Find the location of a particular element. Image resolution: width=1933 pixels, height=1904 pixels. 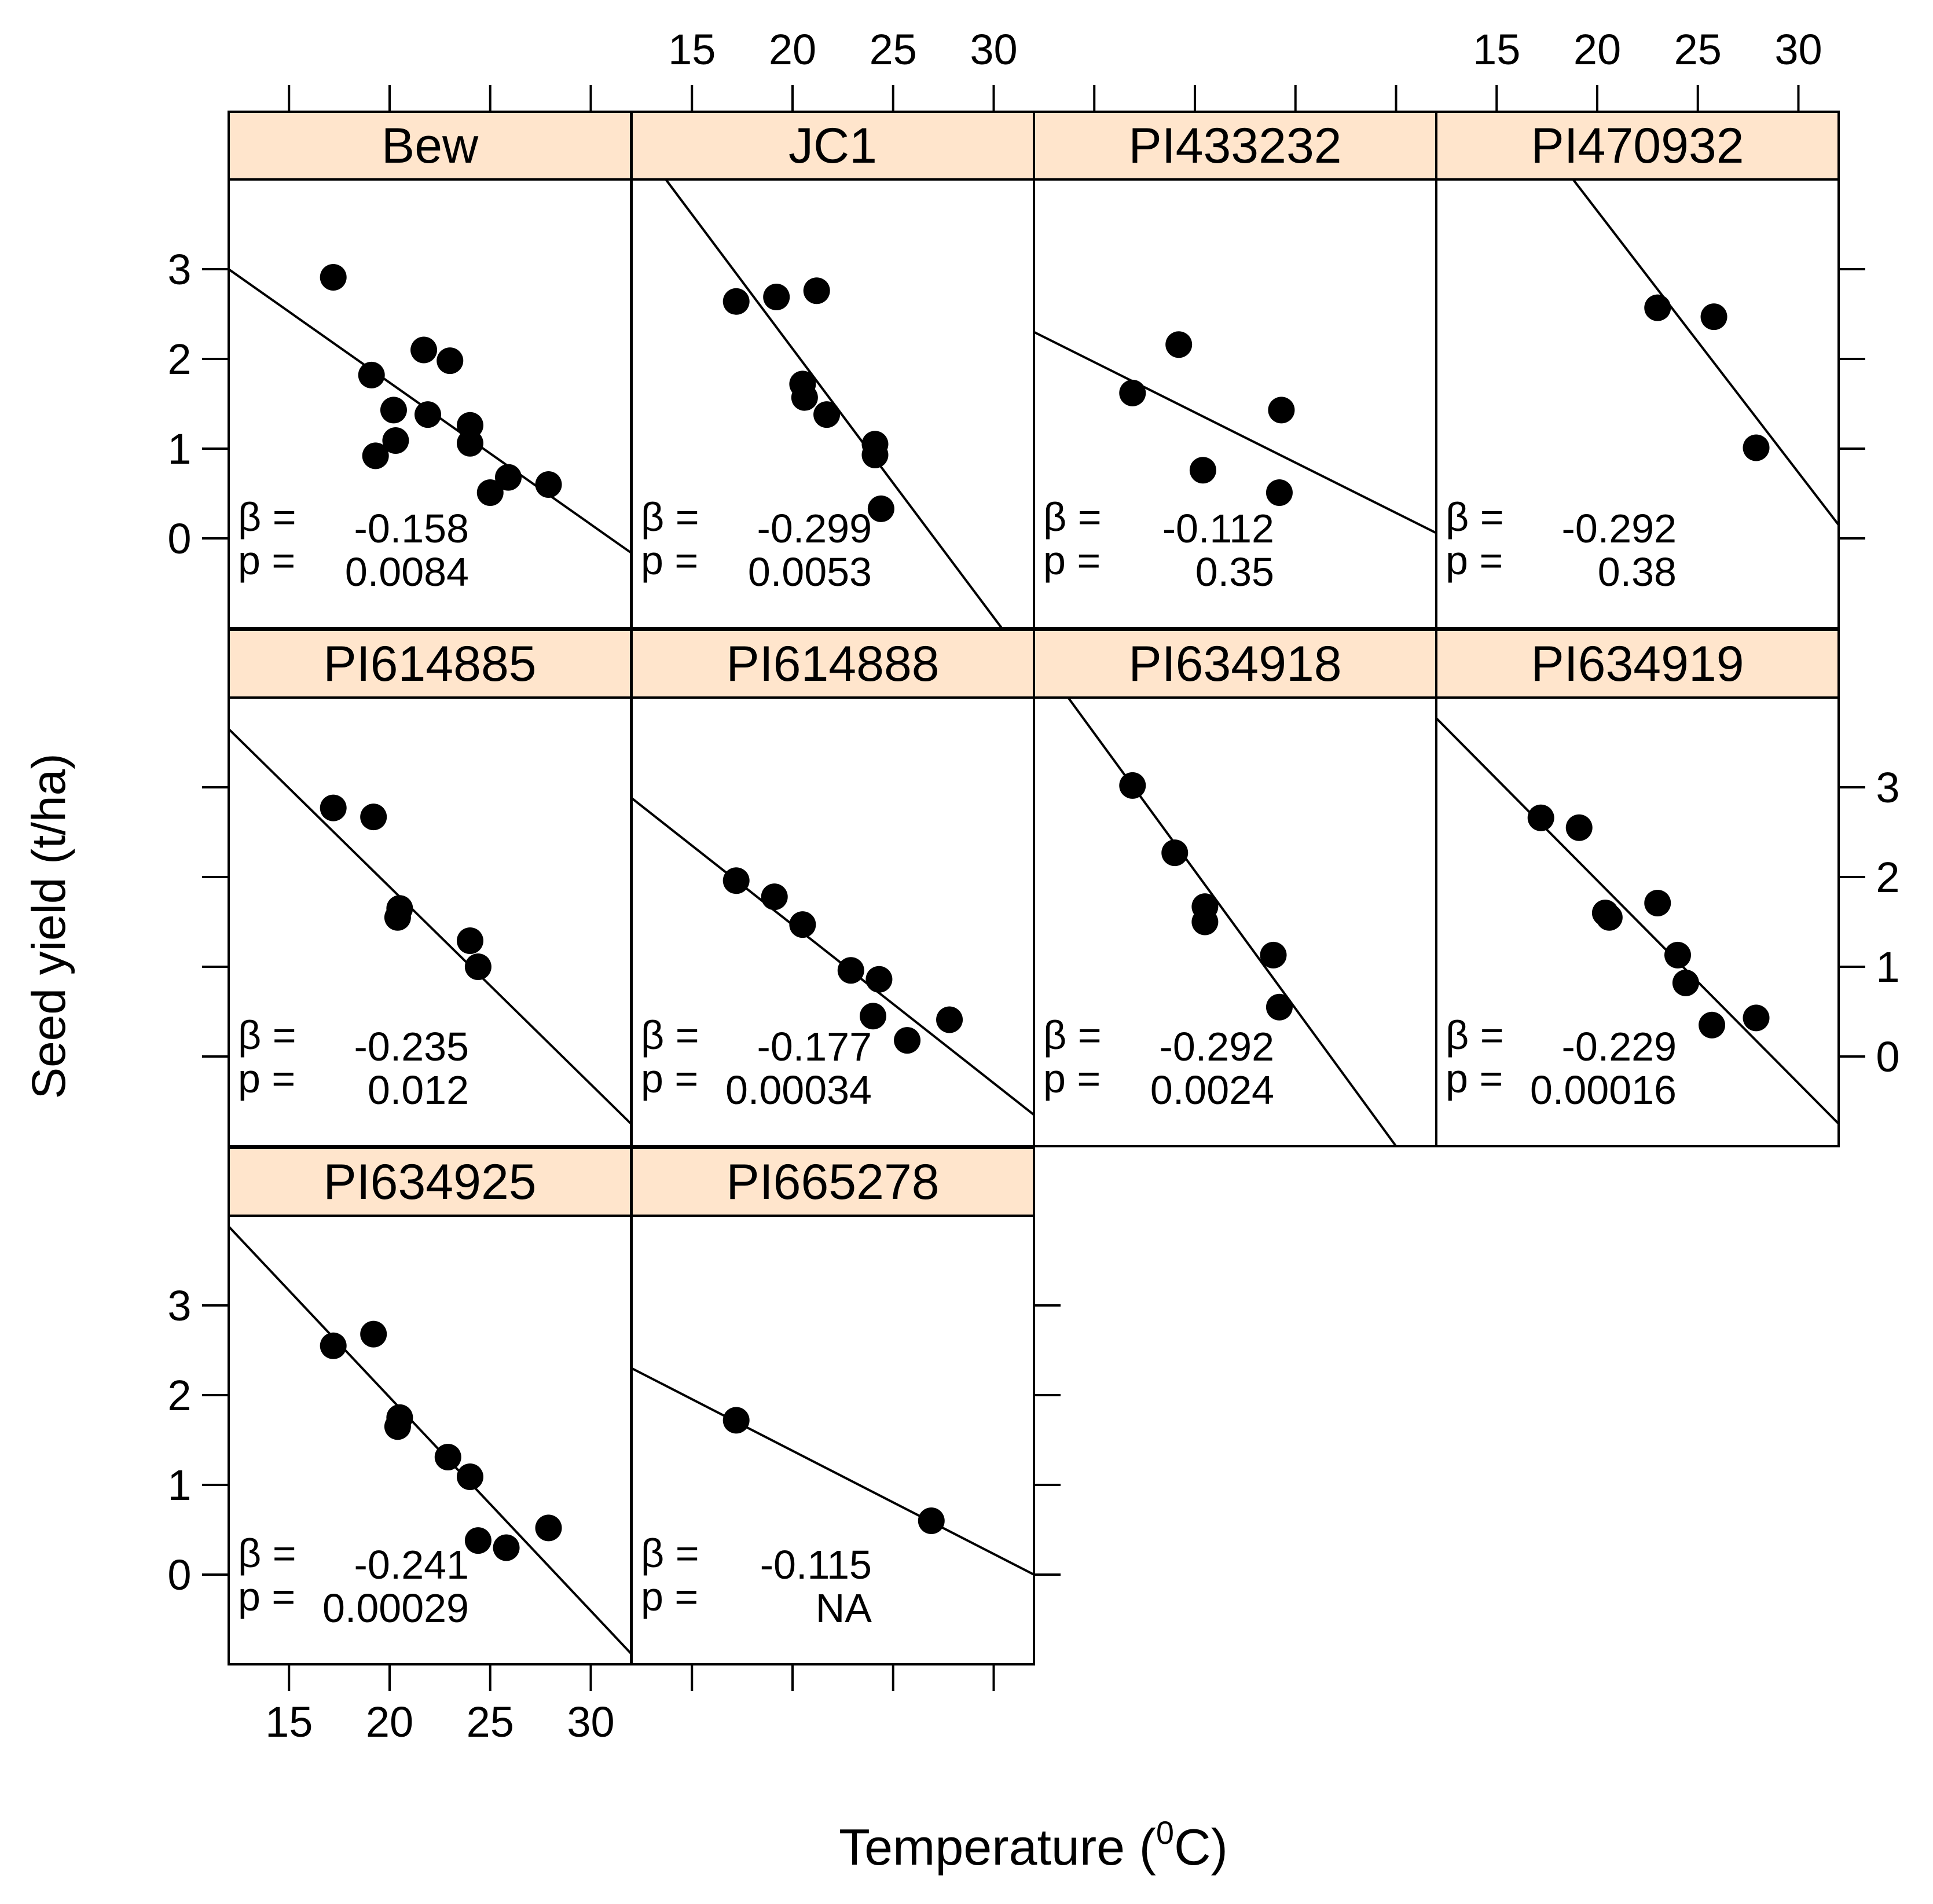

panel-title: PI433232 is located at coordinates (1234, 146).